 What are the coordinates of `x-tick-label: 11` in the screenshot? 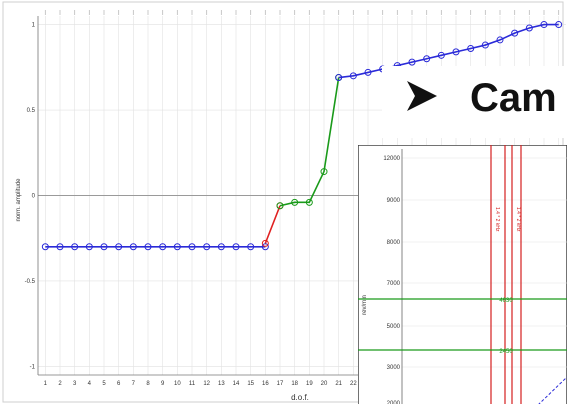 It's located at (192, 384).